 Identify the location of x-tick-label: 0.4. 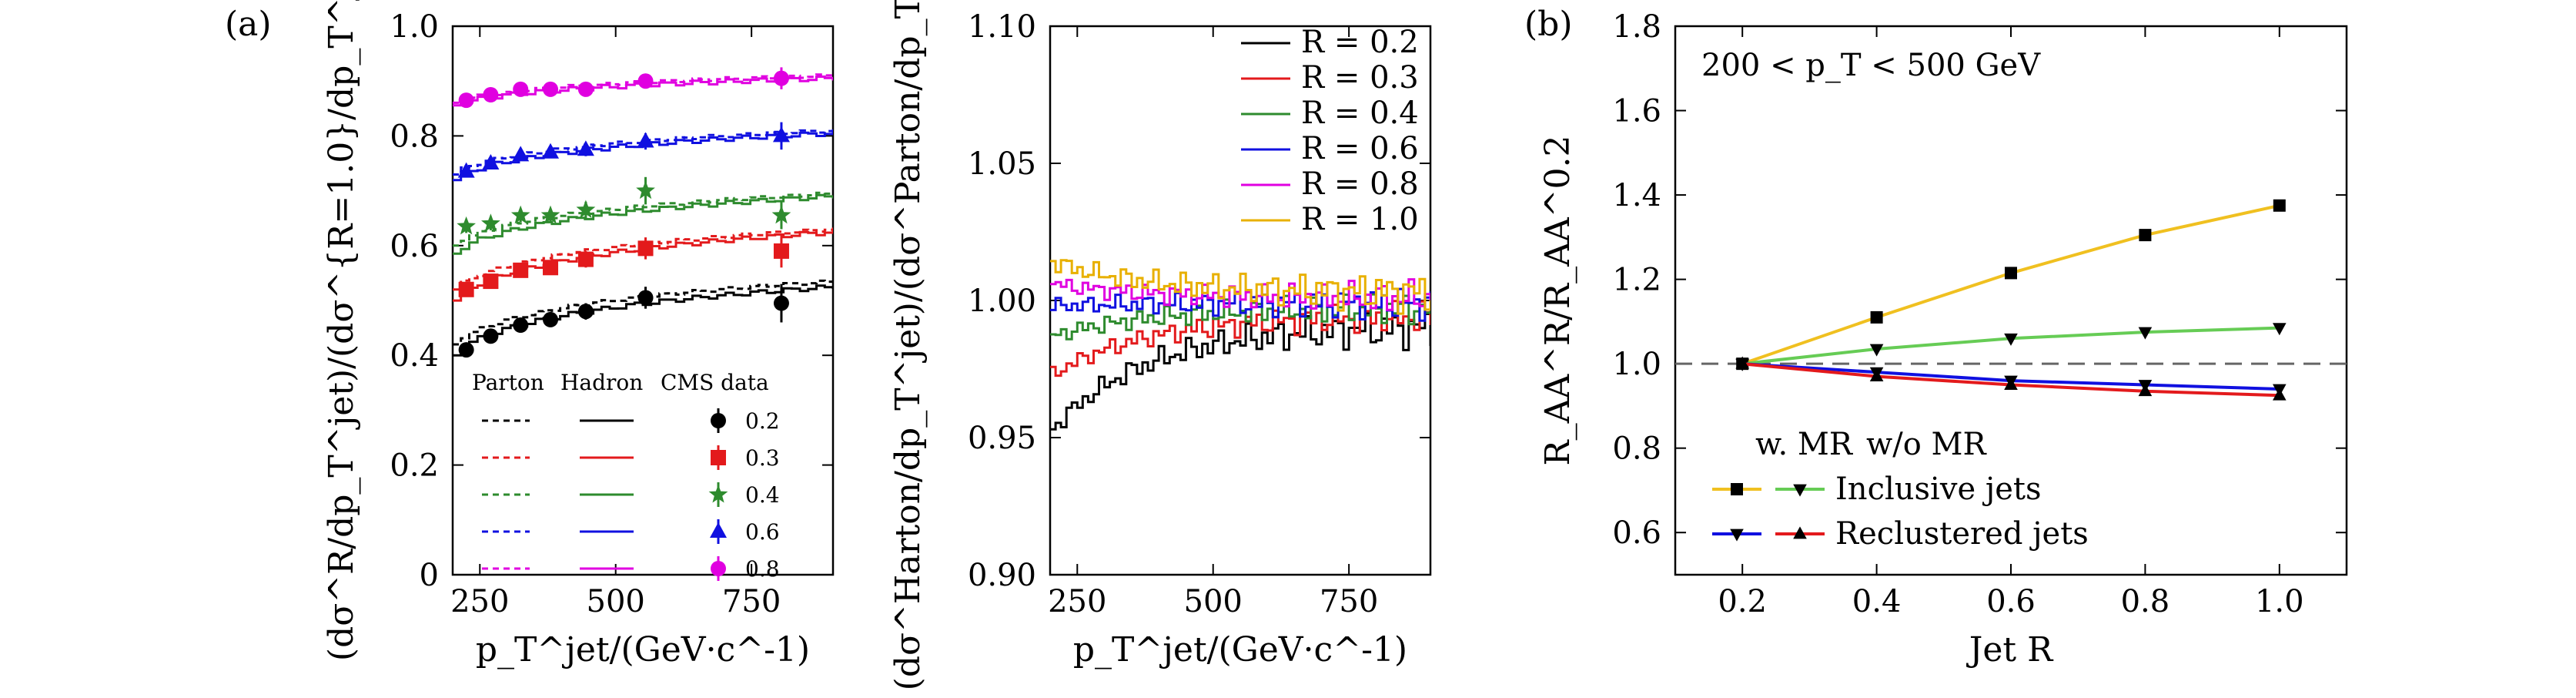
(1877, 601).